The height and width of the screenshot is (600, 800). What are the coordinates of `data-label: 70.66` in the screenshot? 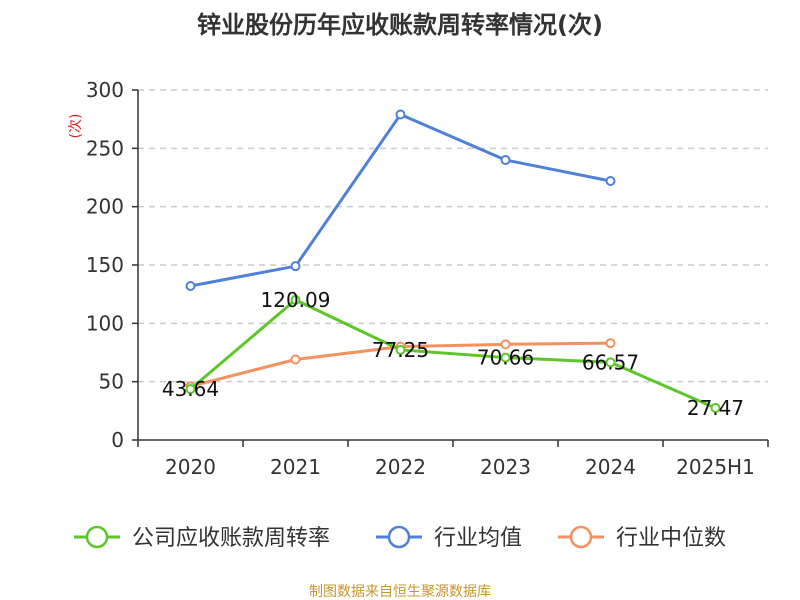 It's located at (505, 358).